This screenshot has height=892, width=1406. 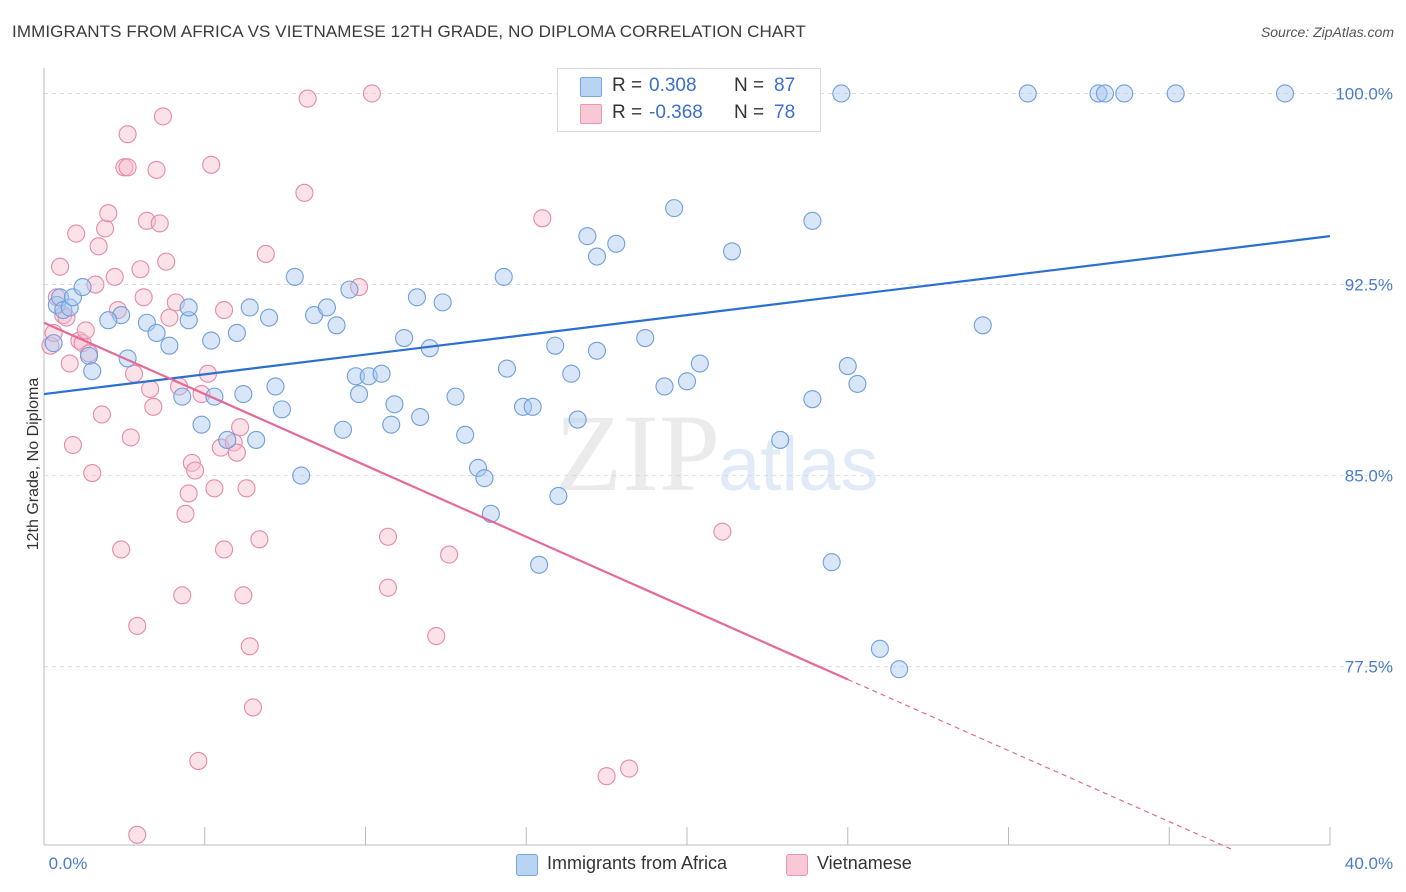 What do you see at coordinates (1369, 863) in the screenshot?
I see `x-tick-label: 40.0%` at bounding box center [1369, 863].